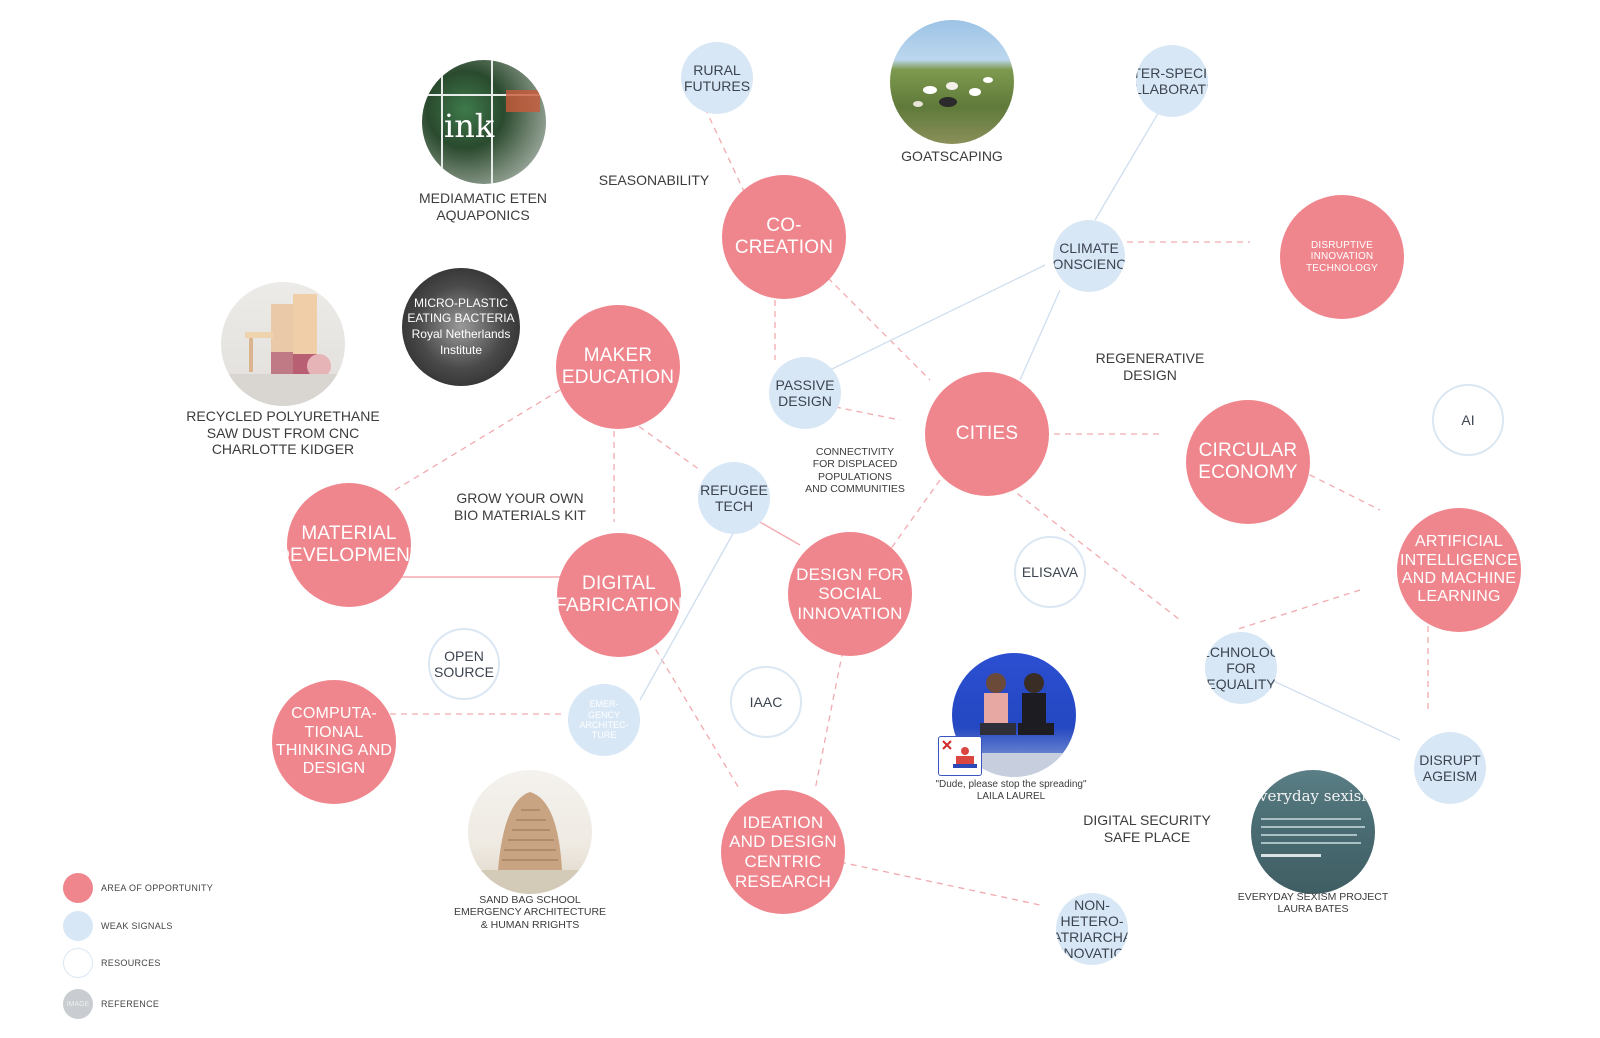  I want to click on node-maker-education: MAKER EDUCATION, so click(618, 367).